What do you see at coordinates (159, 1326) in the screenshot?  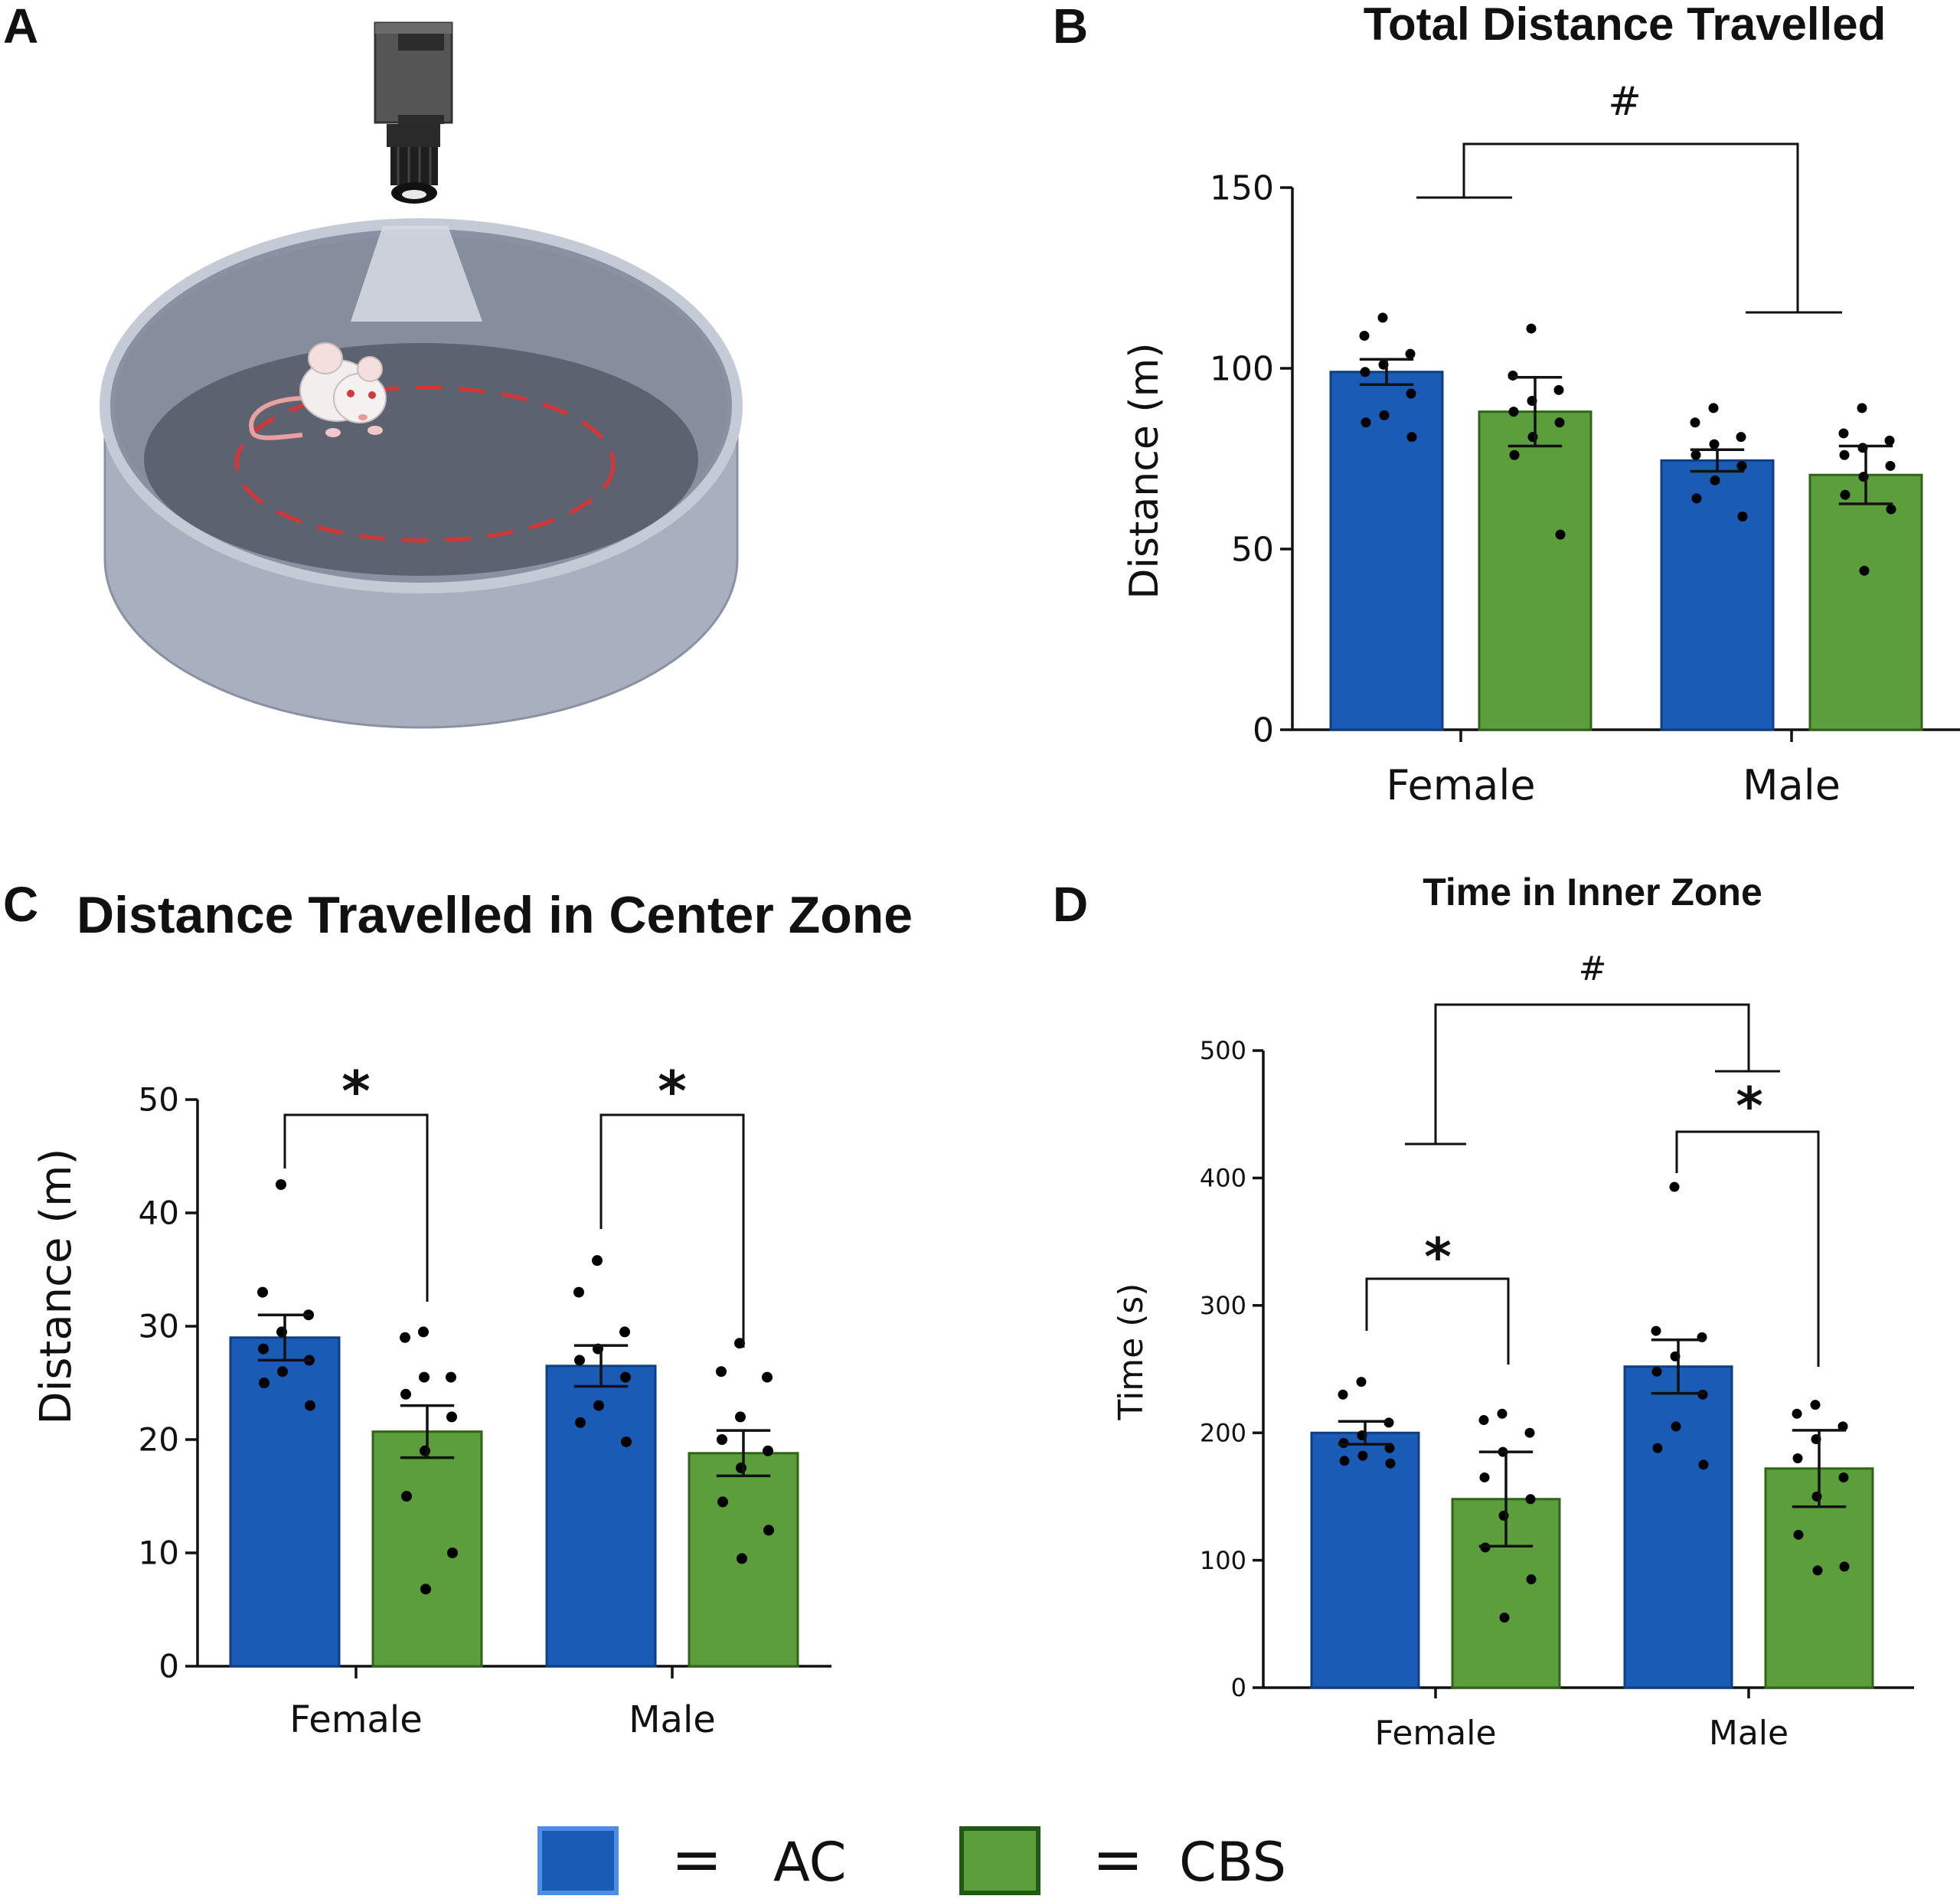 I see `y-tick-label-c: 30` at bounding box center [159, 1326].